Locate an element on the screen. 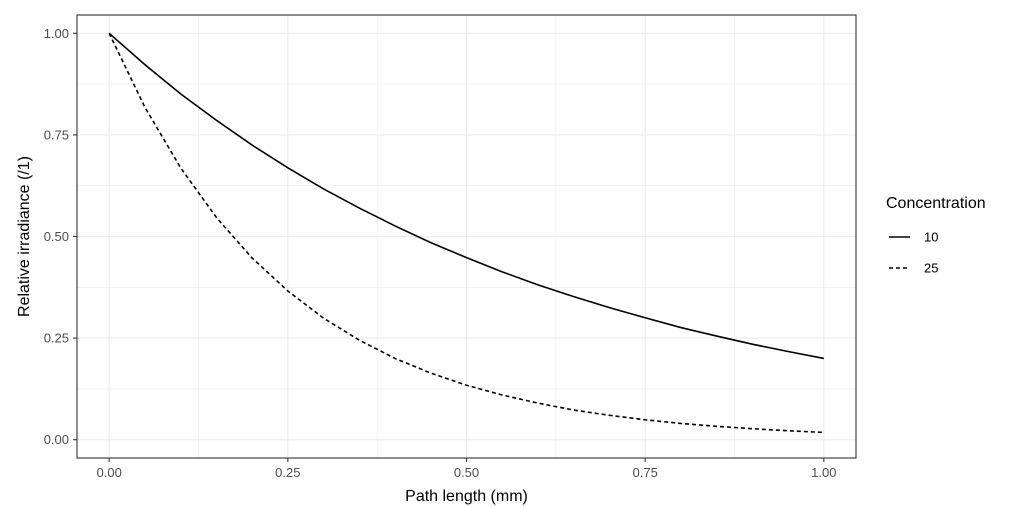  legend: Concentration 10 25 is located at coordinates (936, 235).